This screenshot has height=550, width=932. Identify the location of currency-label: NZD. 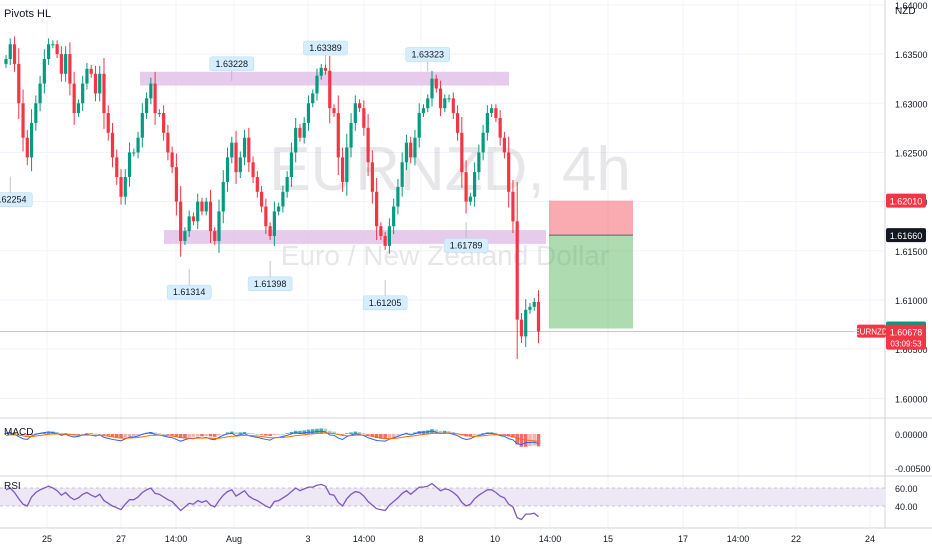
(905, 11).